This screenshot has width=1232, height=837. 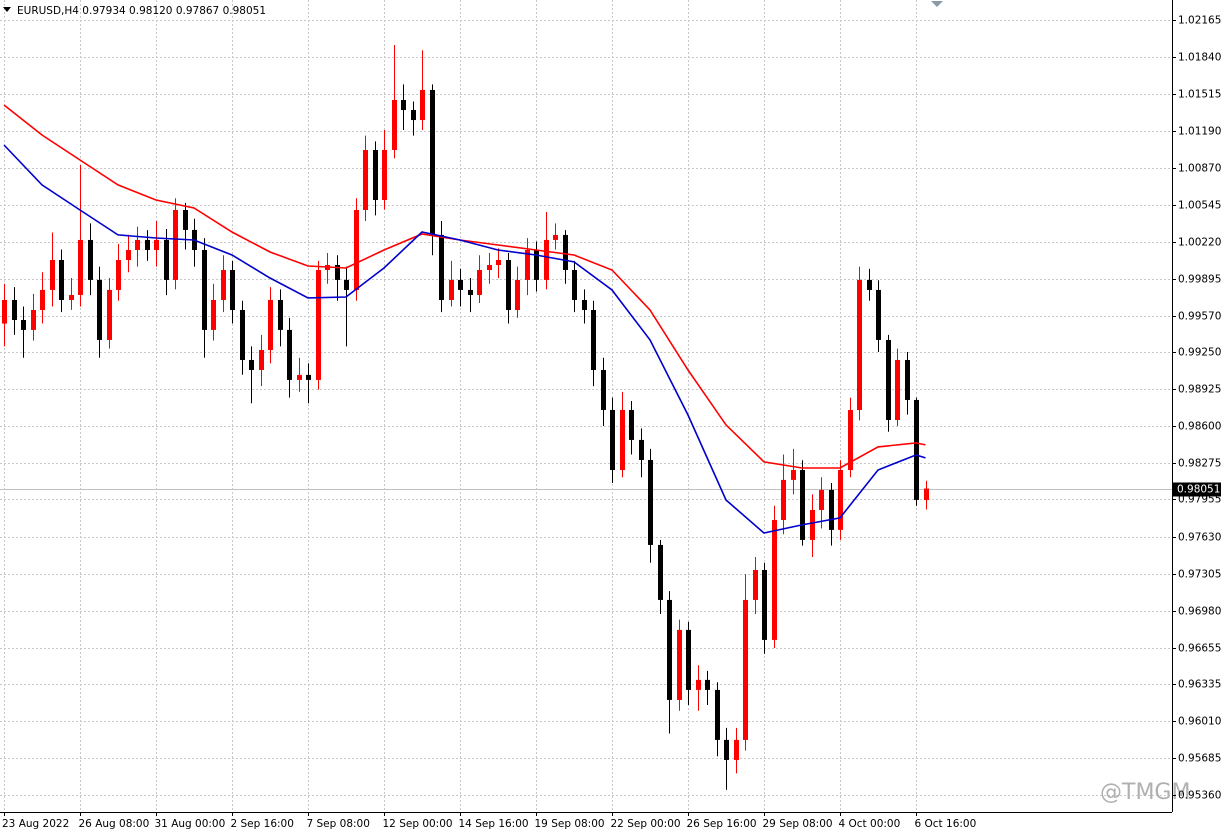 I want to click on y-tick-label: 0.97630, so click(x=1199, y=538).